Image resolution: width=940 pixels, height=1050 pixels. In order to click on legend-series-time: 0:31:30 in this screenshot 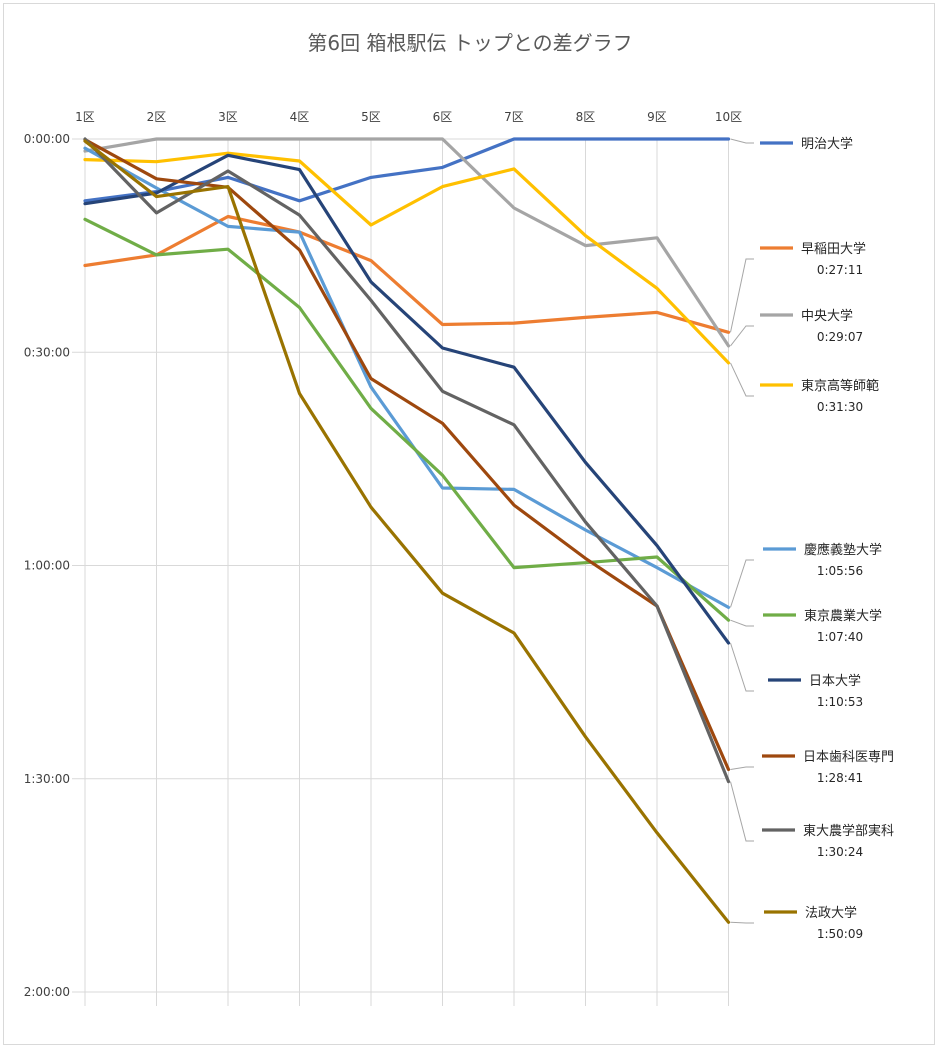, I will do `click(840, 407)`.